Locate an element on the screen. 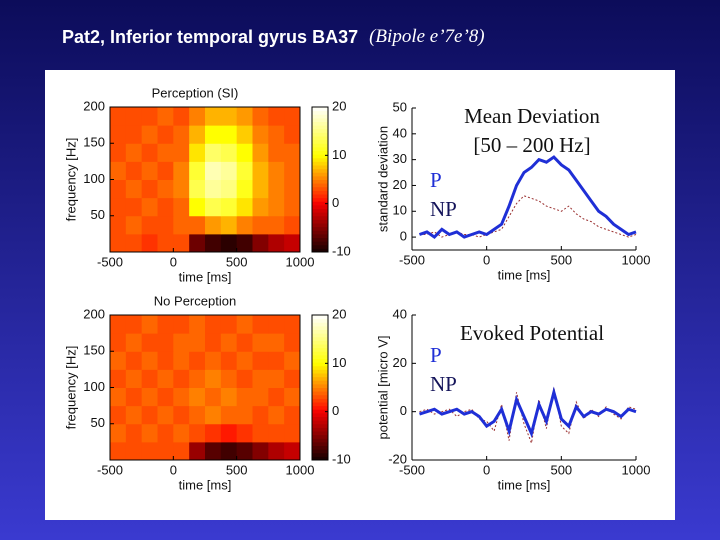 The height and width of the screenshot is (545, 720). y-tick-label: 50 is located at coordinates (98, 214).